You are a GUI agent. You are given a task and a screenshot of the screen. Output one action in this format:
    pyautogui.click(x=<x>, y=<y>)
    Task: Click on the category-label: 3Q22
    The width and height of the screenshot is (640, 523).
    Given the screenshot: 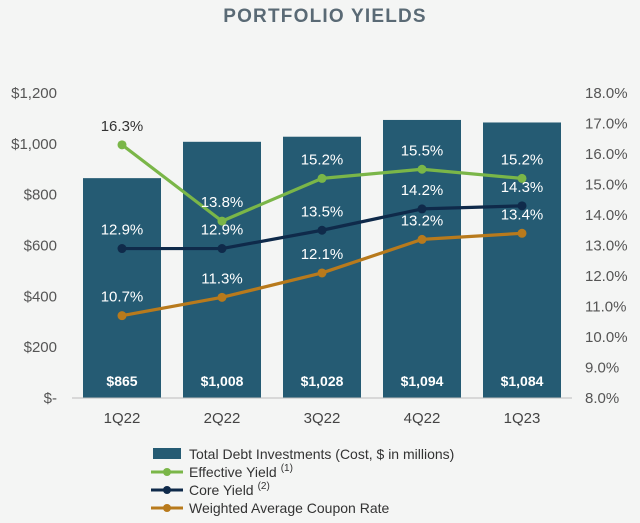 What is the action you would take?
    pyautogui.click(x=322, y=418)
    